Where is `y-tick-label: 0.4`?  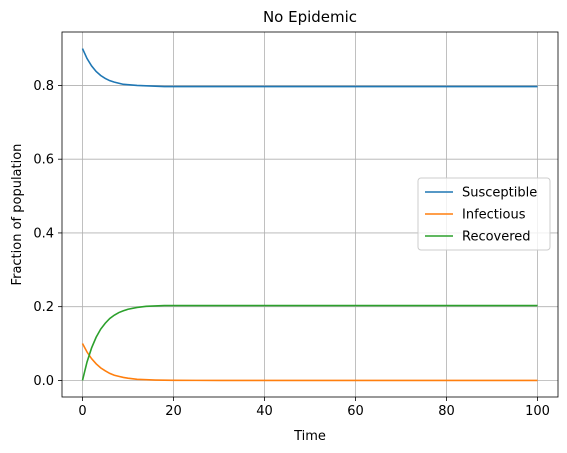 y-tick-label: 0.4 is located at coordinates (43, 233).